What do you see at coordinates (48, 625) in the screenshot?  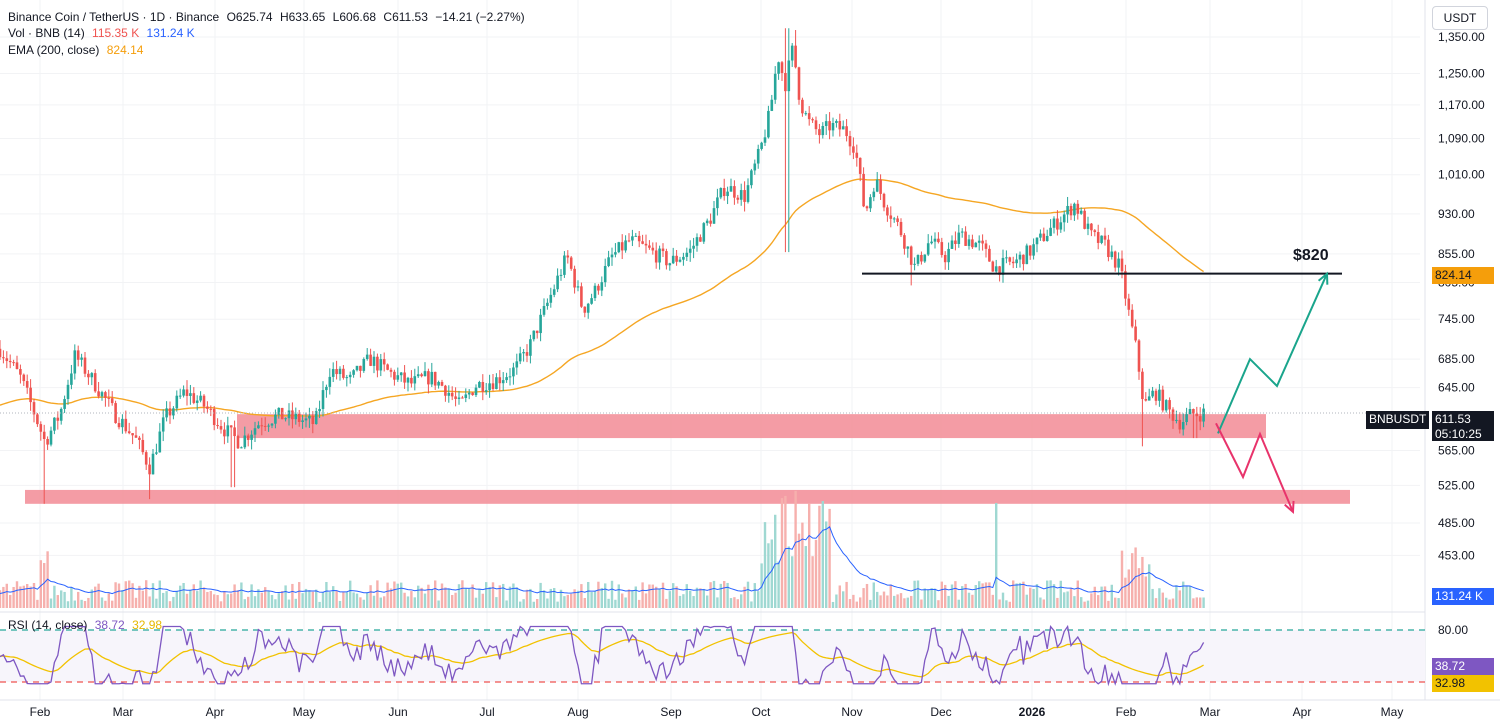 I see `rsi-label: RSI (14, close)` at bounding box center [48, 625].